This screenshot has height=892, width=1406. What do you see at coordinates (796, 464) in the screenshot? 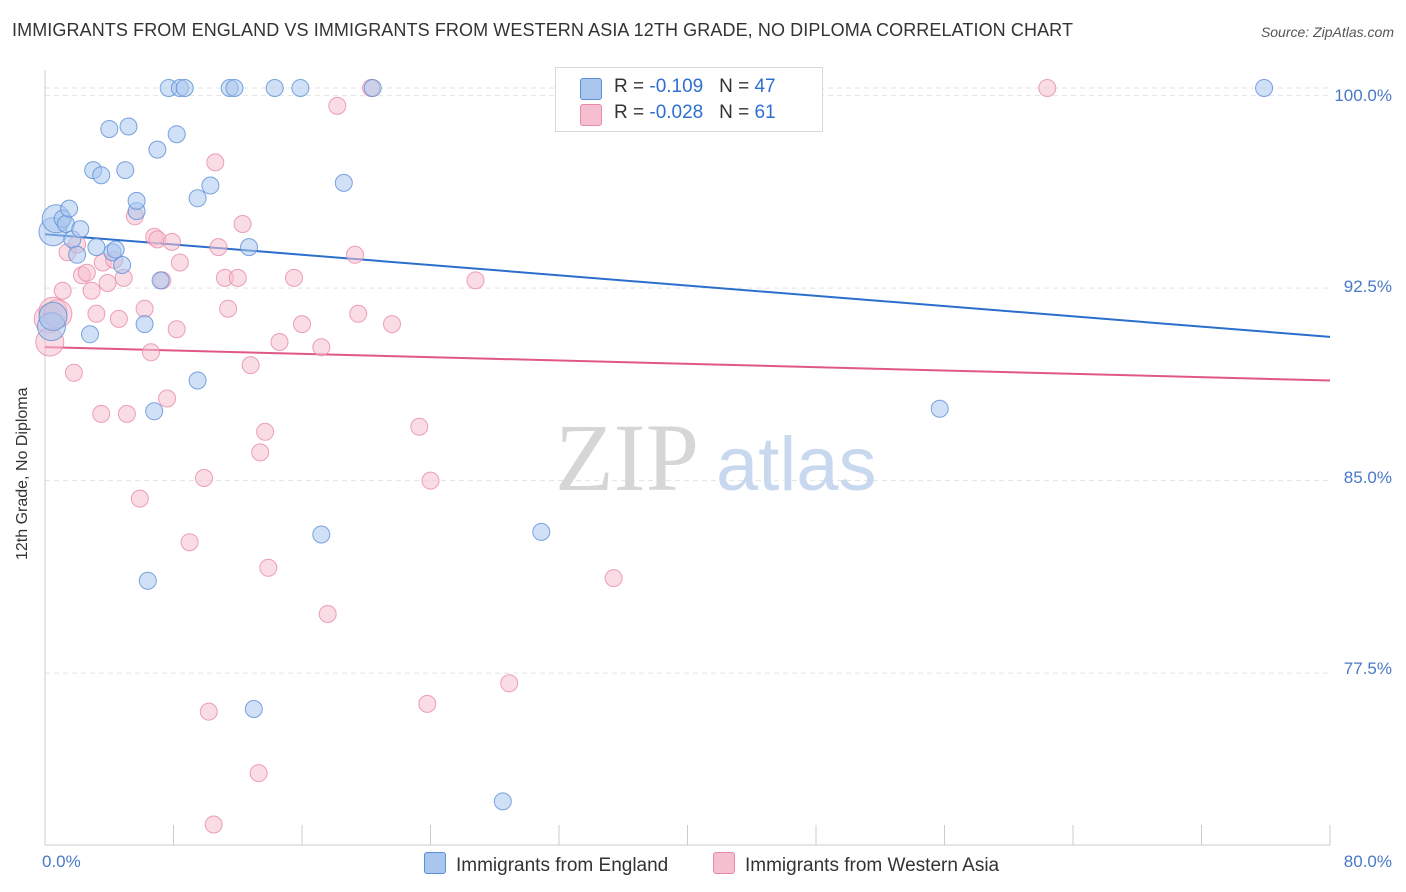
I see `watermark-atlas: atlas` at bounding box center [796, 464].